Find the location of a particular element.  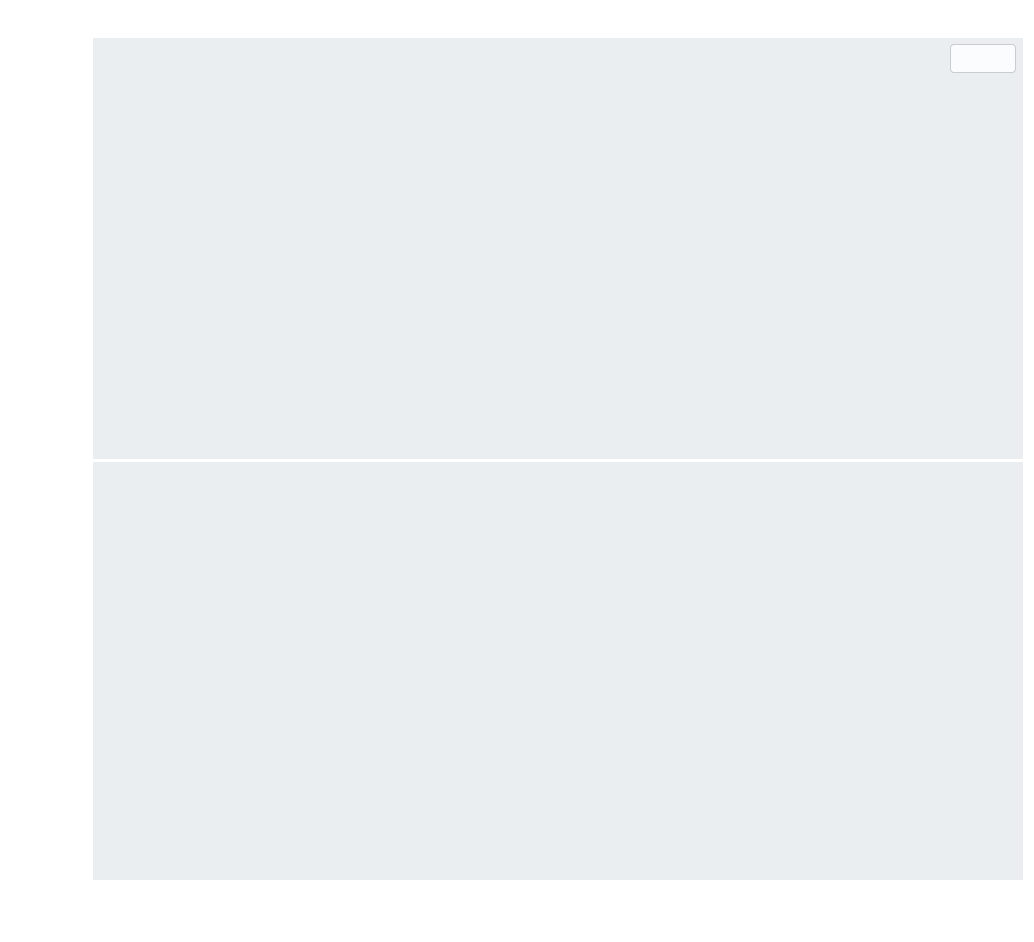

bottom-y-tick-labels is located at coordinates (40, 671).